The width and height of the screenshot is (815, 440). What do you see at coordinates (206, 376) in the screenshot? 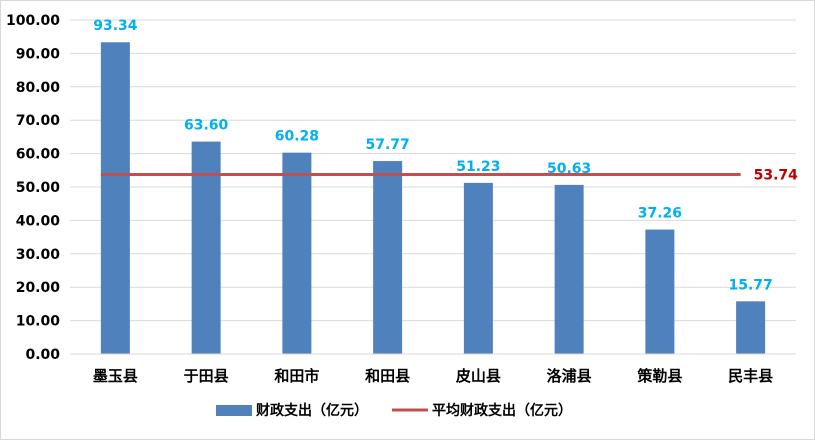
I see `x-tick-label: 于田县` at bounding box center [206, 376].